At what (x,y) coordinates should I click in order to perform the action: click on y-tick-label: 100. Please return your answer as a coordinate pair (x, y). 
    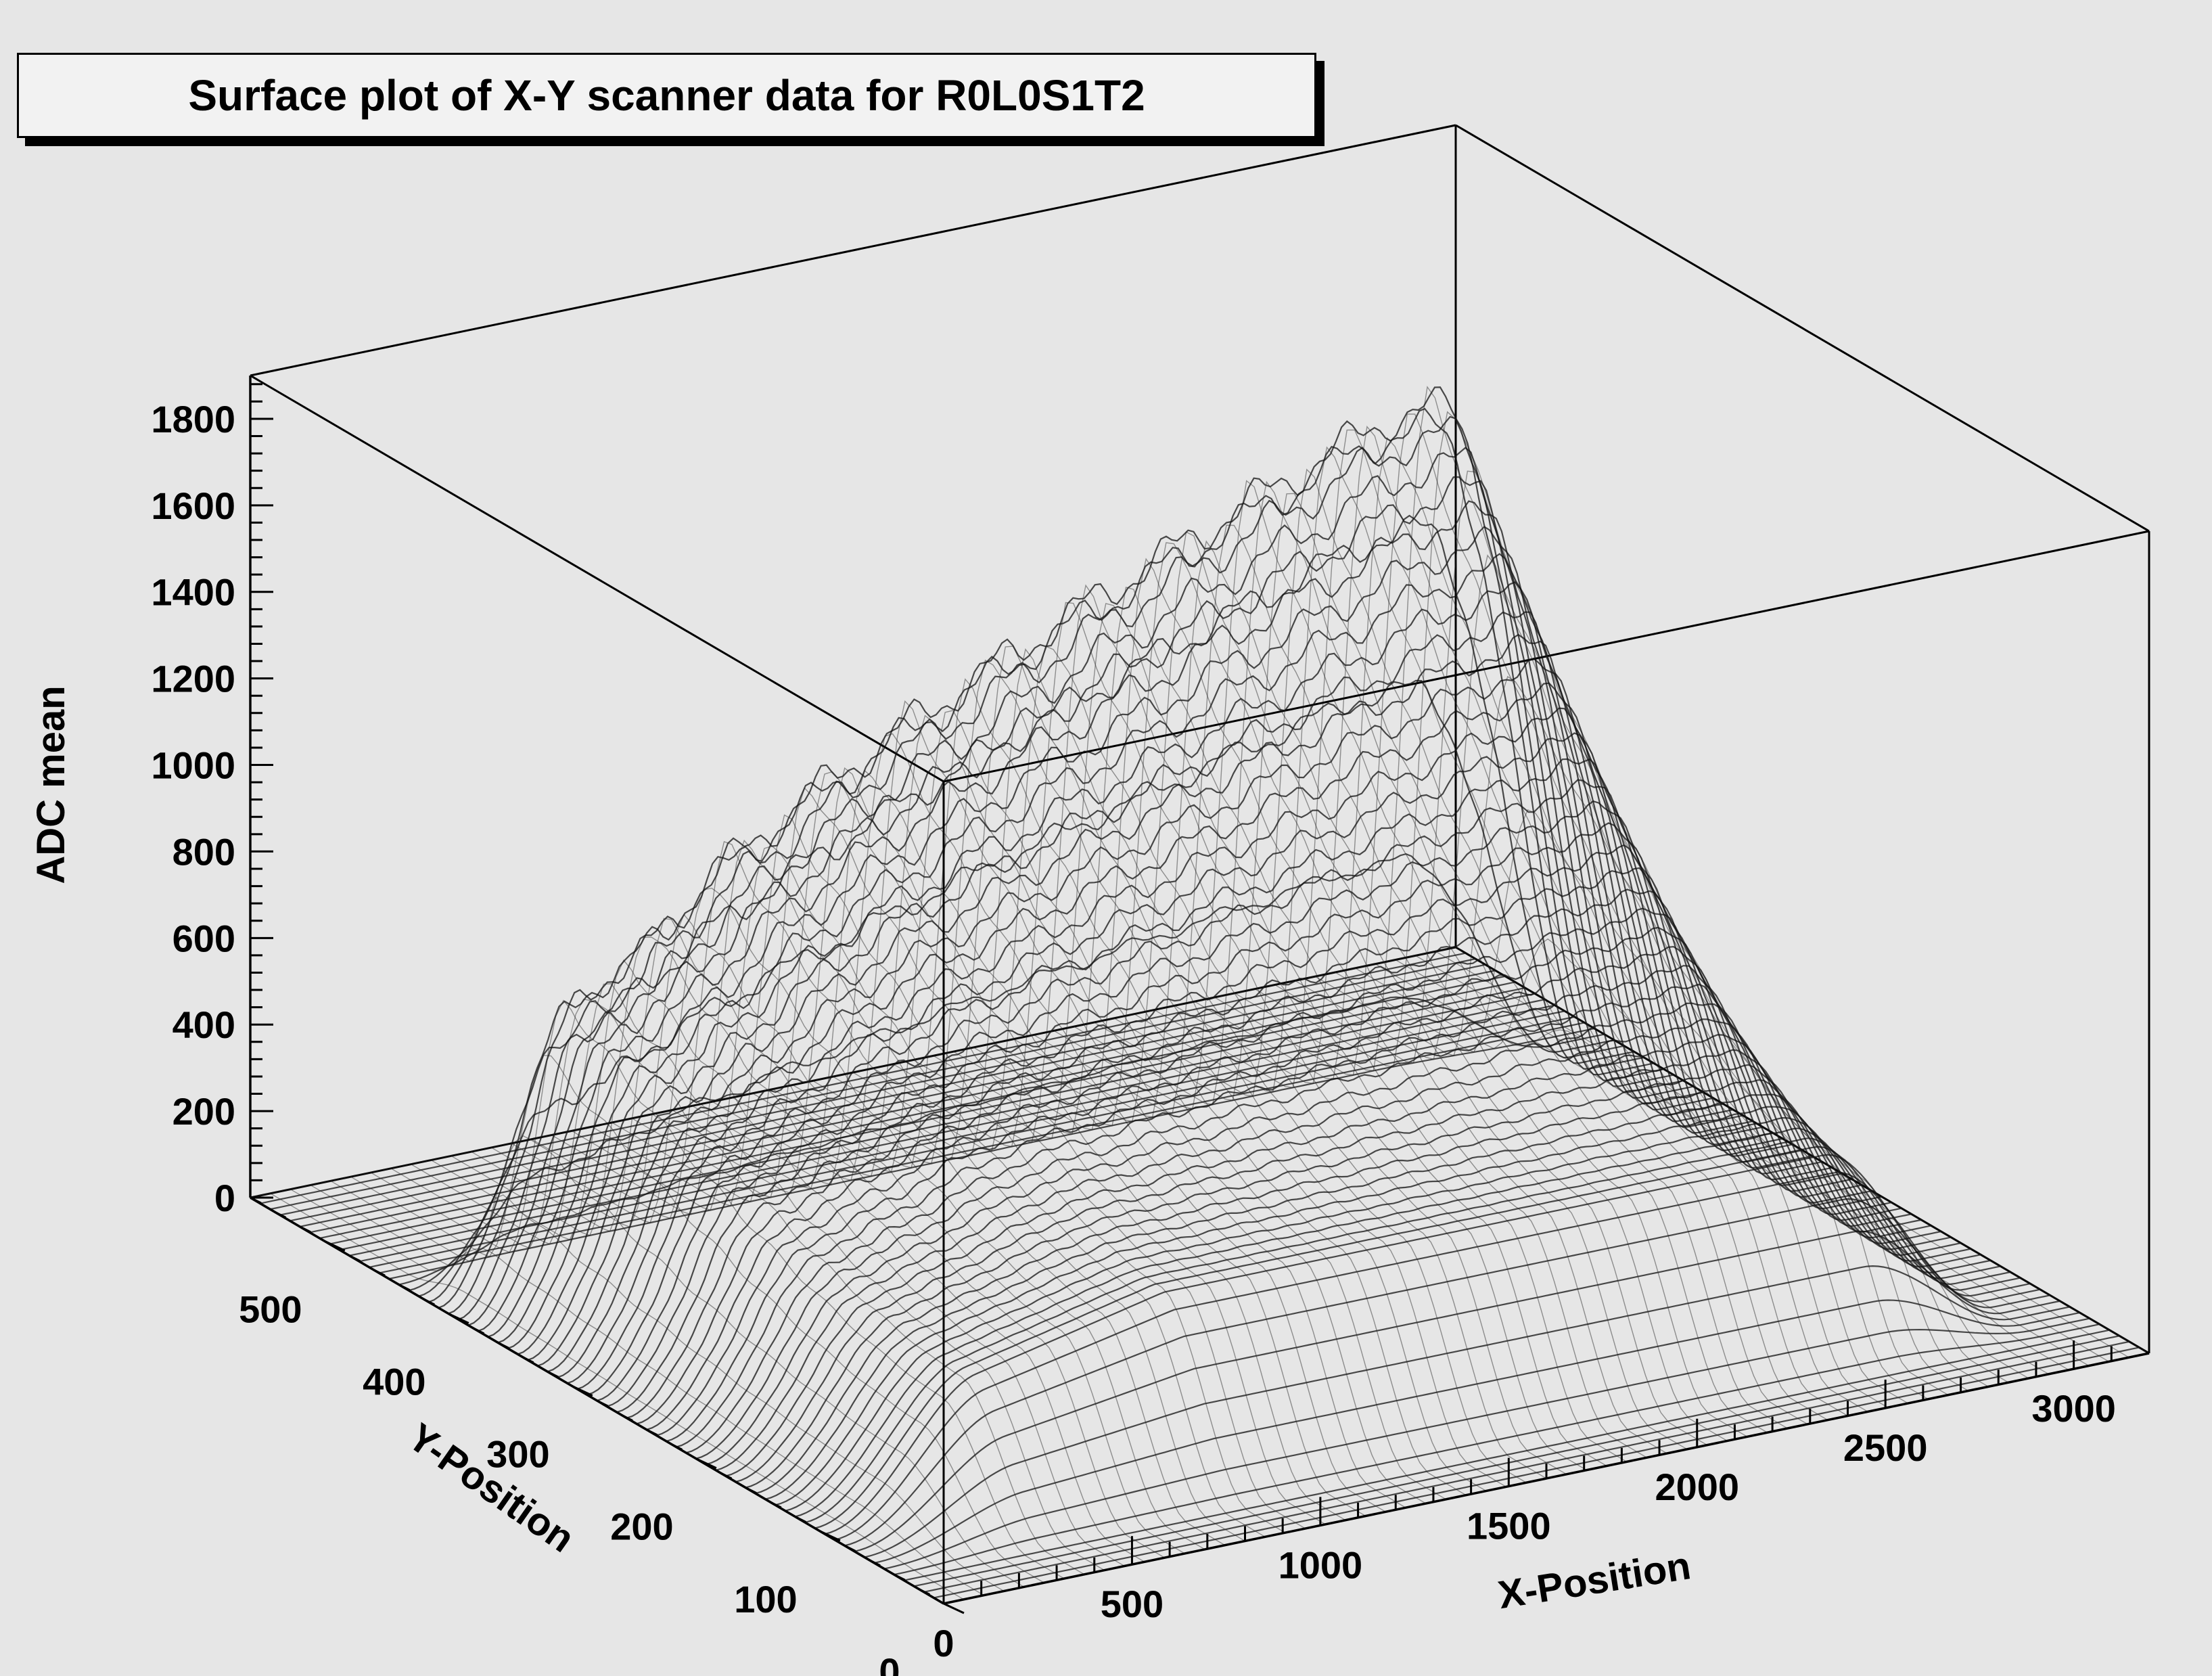
    Looking at the image, I should click on (765, 1599).